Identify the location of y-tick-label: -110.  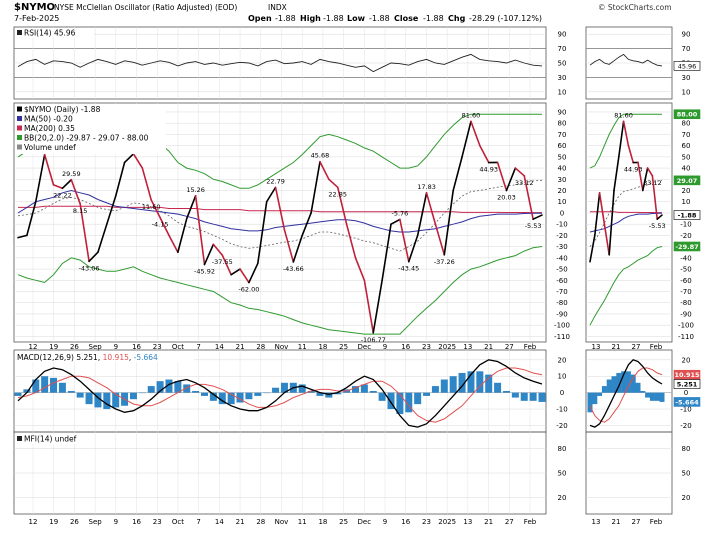
(686, 337).